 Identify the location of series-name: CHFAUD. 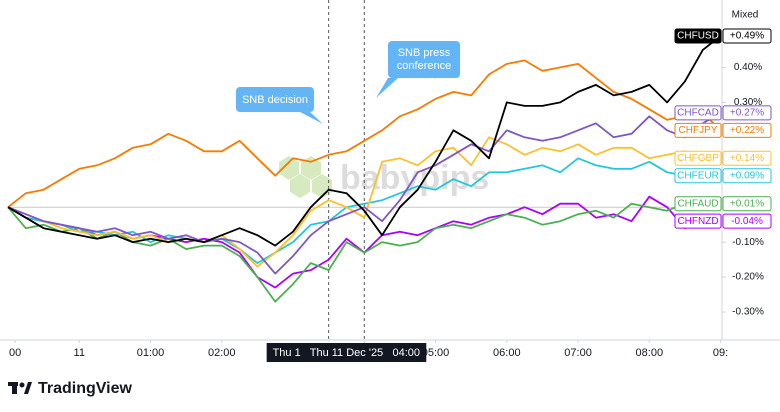
(697, 203).